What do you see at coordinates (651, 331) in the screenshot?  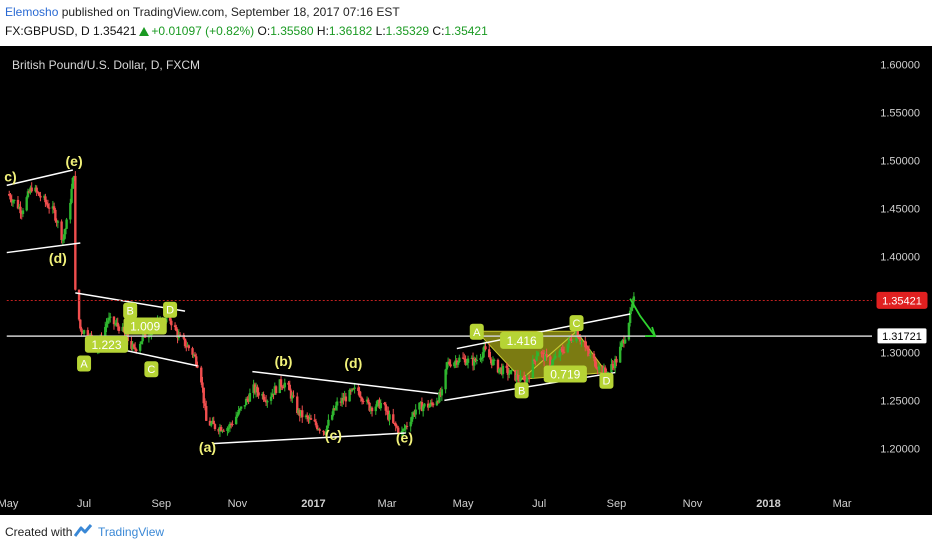 I see `arrow-head-icon` at bounding box center [651, 331].